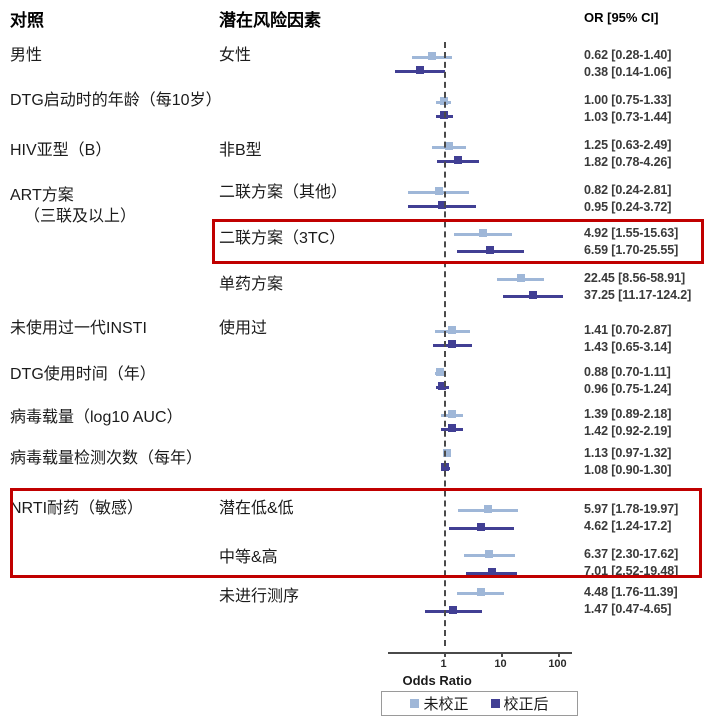 This screenshot has height=720, width=710. Describe the element at coordinates (631, 571) in the screenshot. I see `or-value-adjusted: 7.01 [2.52-19.48]` at that location.